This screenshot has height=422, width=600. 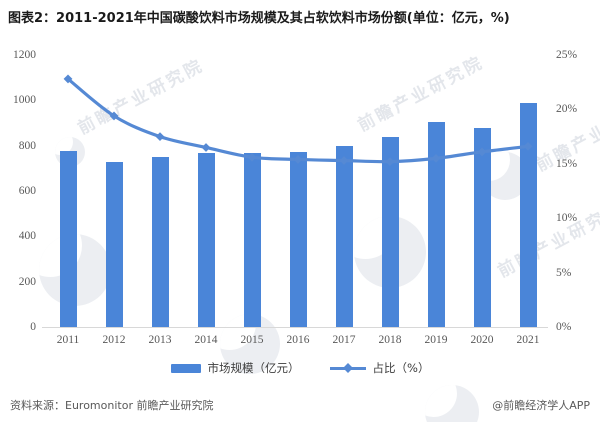 What do you see at coordinates (160, 242) in the screenshot?
I see `bar-2013` at bounding box center [160, 242].